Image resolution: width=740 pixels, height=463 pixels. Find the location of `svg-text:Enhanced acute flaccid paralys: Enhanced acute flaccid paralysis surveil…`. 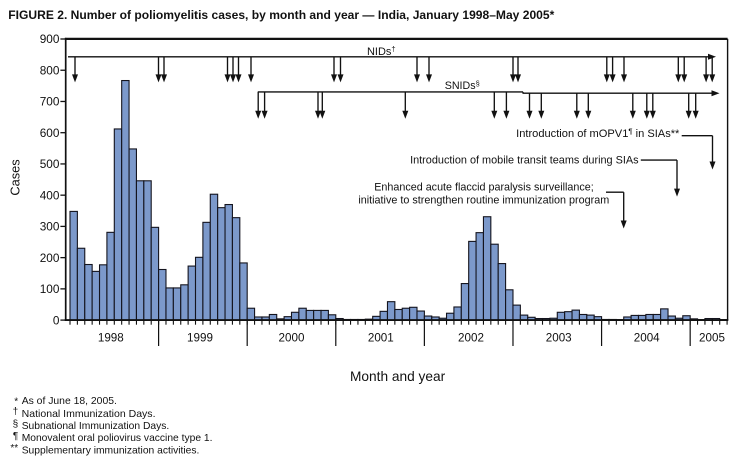

svg-text:Enhanced acute flaccid paralys: Enhanced acute flaccid paralysis surveil… is located at coordinates (484, 188).